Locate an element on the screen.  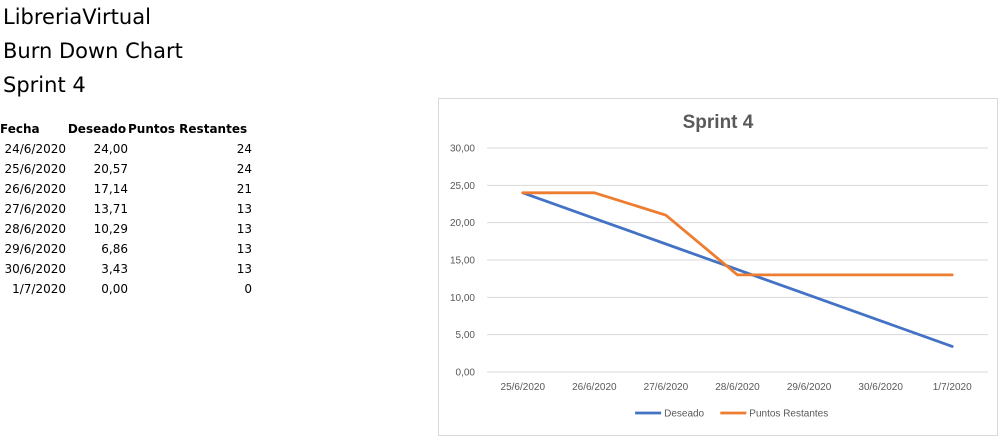
y-tick-label: 30,00 is located at coordinates (462, 149).